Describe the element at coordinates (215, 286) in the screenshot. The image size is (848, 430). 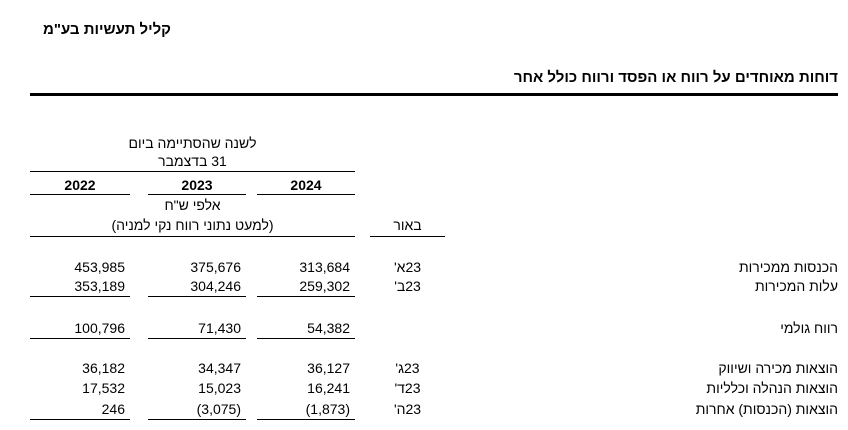
I see `amount: 304,246` at that location.